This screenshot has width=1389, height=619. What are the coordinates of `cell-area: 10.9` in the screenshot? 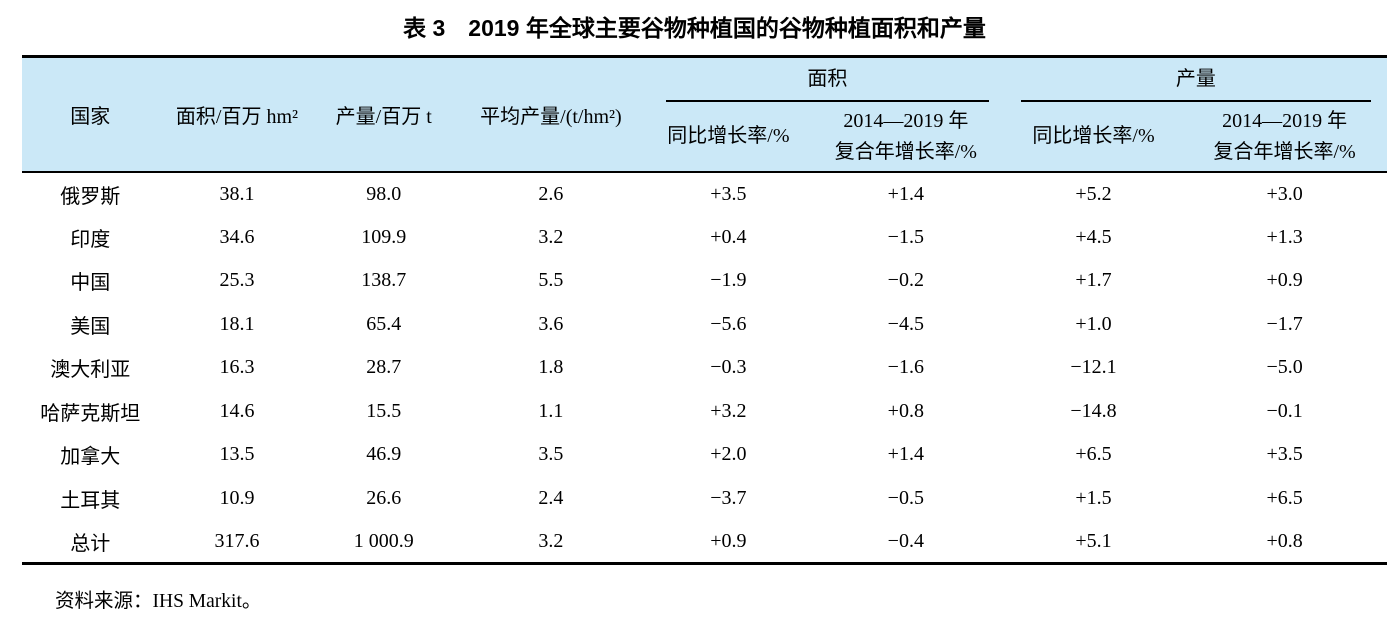 It's located at (237, 497).